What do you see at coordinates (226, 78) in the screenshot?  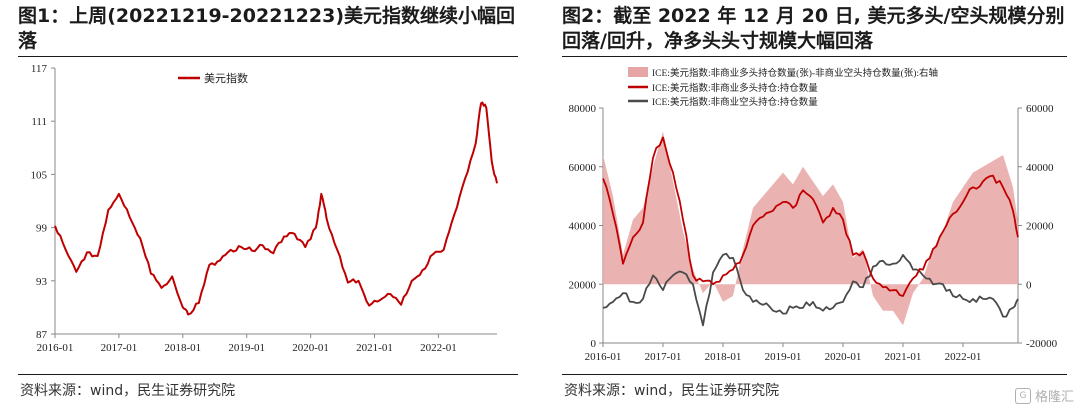 I see `legend-label: 美元指数` at bounding box center [226, 78].